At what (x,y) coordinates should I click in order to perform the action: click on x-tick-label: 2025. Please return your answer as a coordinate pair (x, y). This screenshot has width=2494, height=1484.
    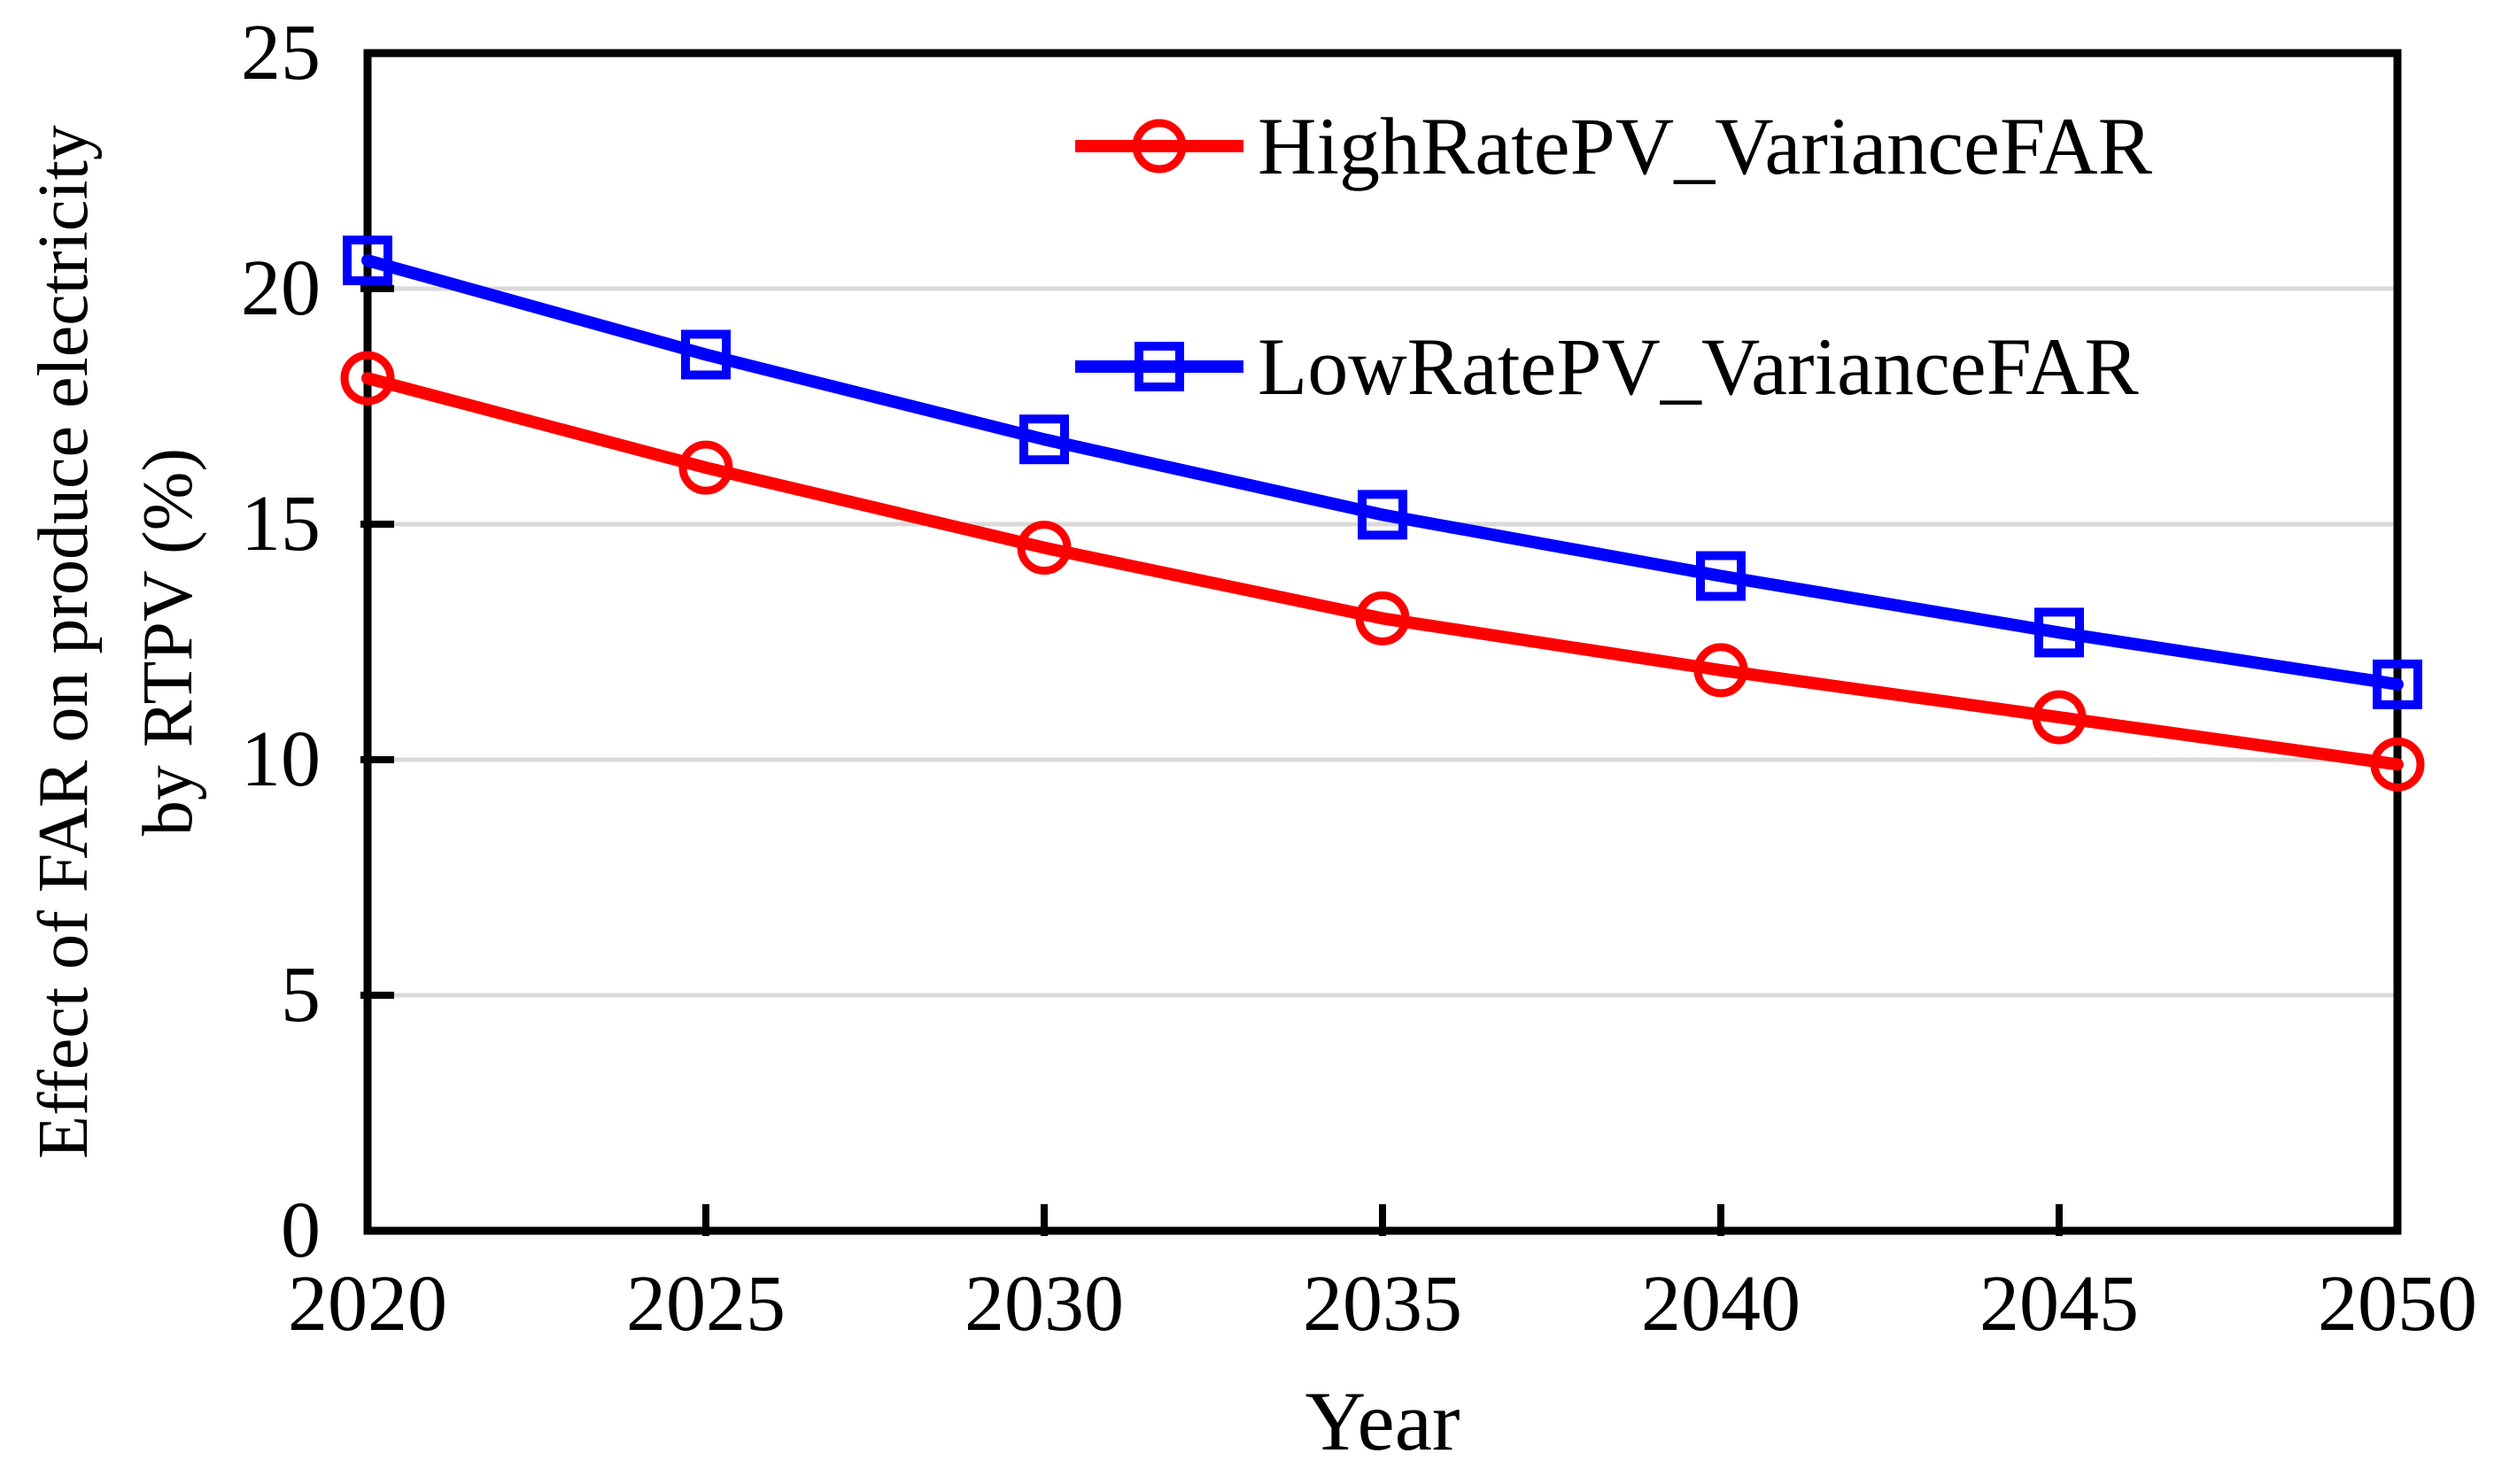
    Looking at the image, I should click on (706, 1304).